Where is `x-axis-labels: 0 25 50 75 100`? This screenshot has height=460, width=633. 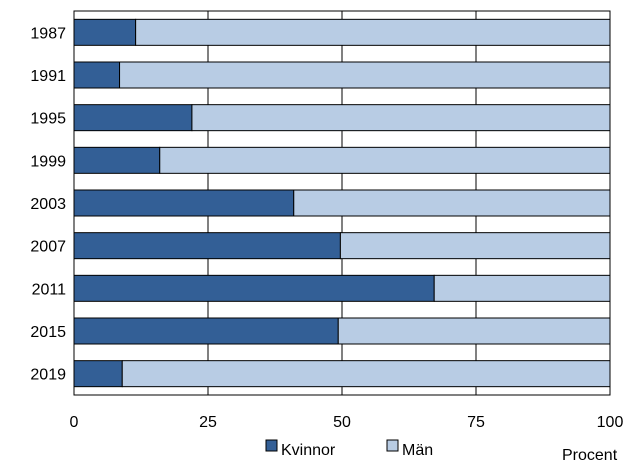
x-axis-labels: 0 25 50 75 100 is located at coordinates (347, 422).